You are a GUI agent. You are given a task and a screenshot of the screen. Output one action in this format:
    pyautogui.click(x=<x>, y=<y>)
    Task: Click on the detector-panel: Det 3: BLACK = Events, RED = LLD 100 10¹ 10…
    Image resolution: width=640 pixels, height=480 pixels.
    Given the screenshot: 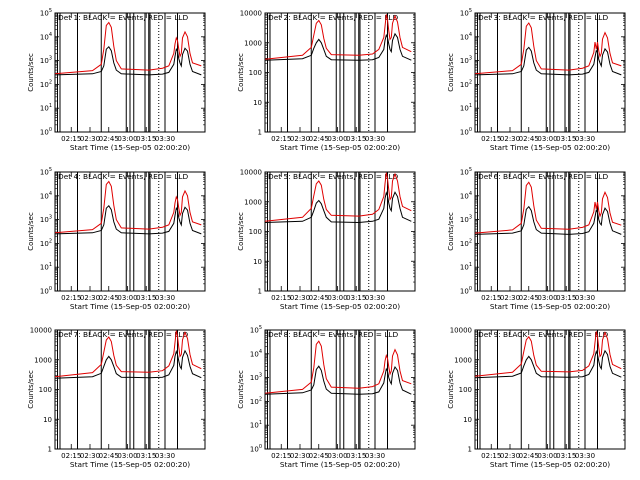 What is the action you would take?
    pyautogui.click(x=536, y=80)
    